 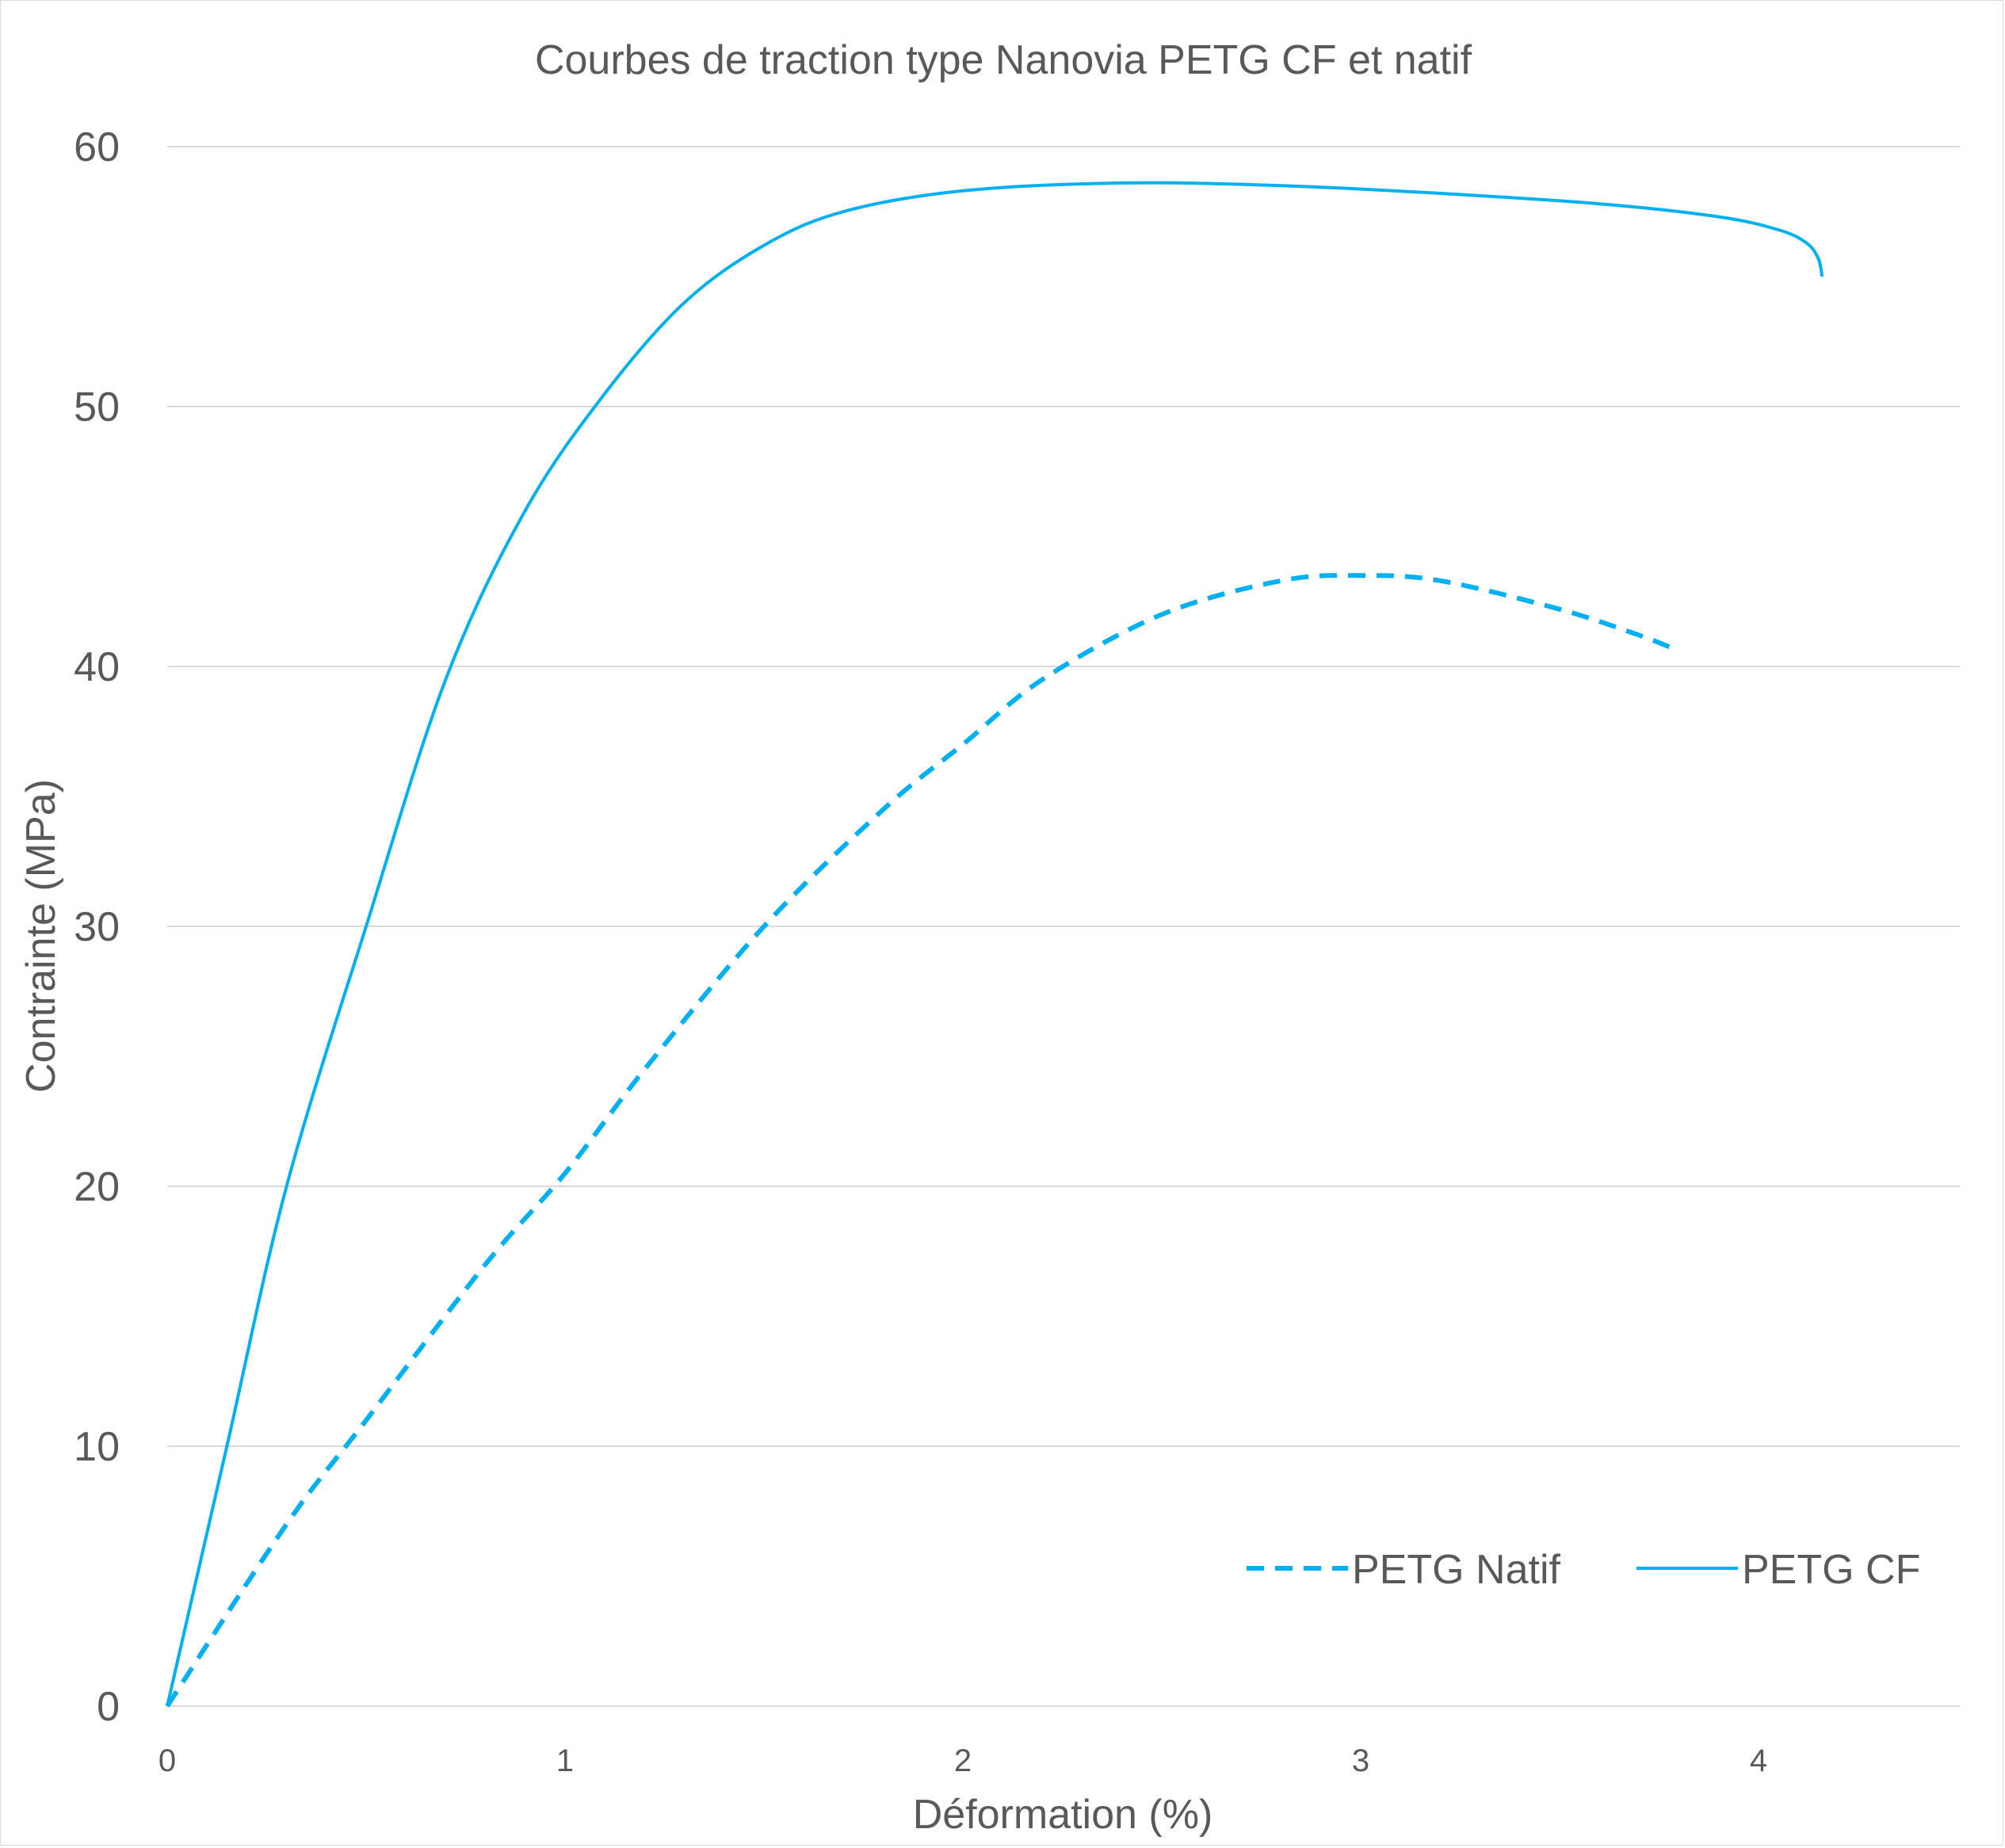 What do you see at coordinates (97, 1447) in the screenshot?
I see `y-tick-label-10: 10` at bounding box center [97, 1447].